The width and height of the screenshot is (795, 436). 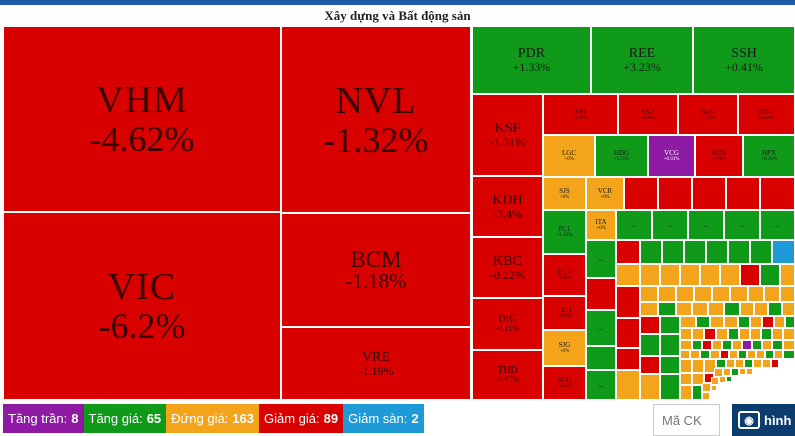 I want to click on tile-ksf: KSF -1.31%, so click(x=507, y=135).